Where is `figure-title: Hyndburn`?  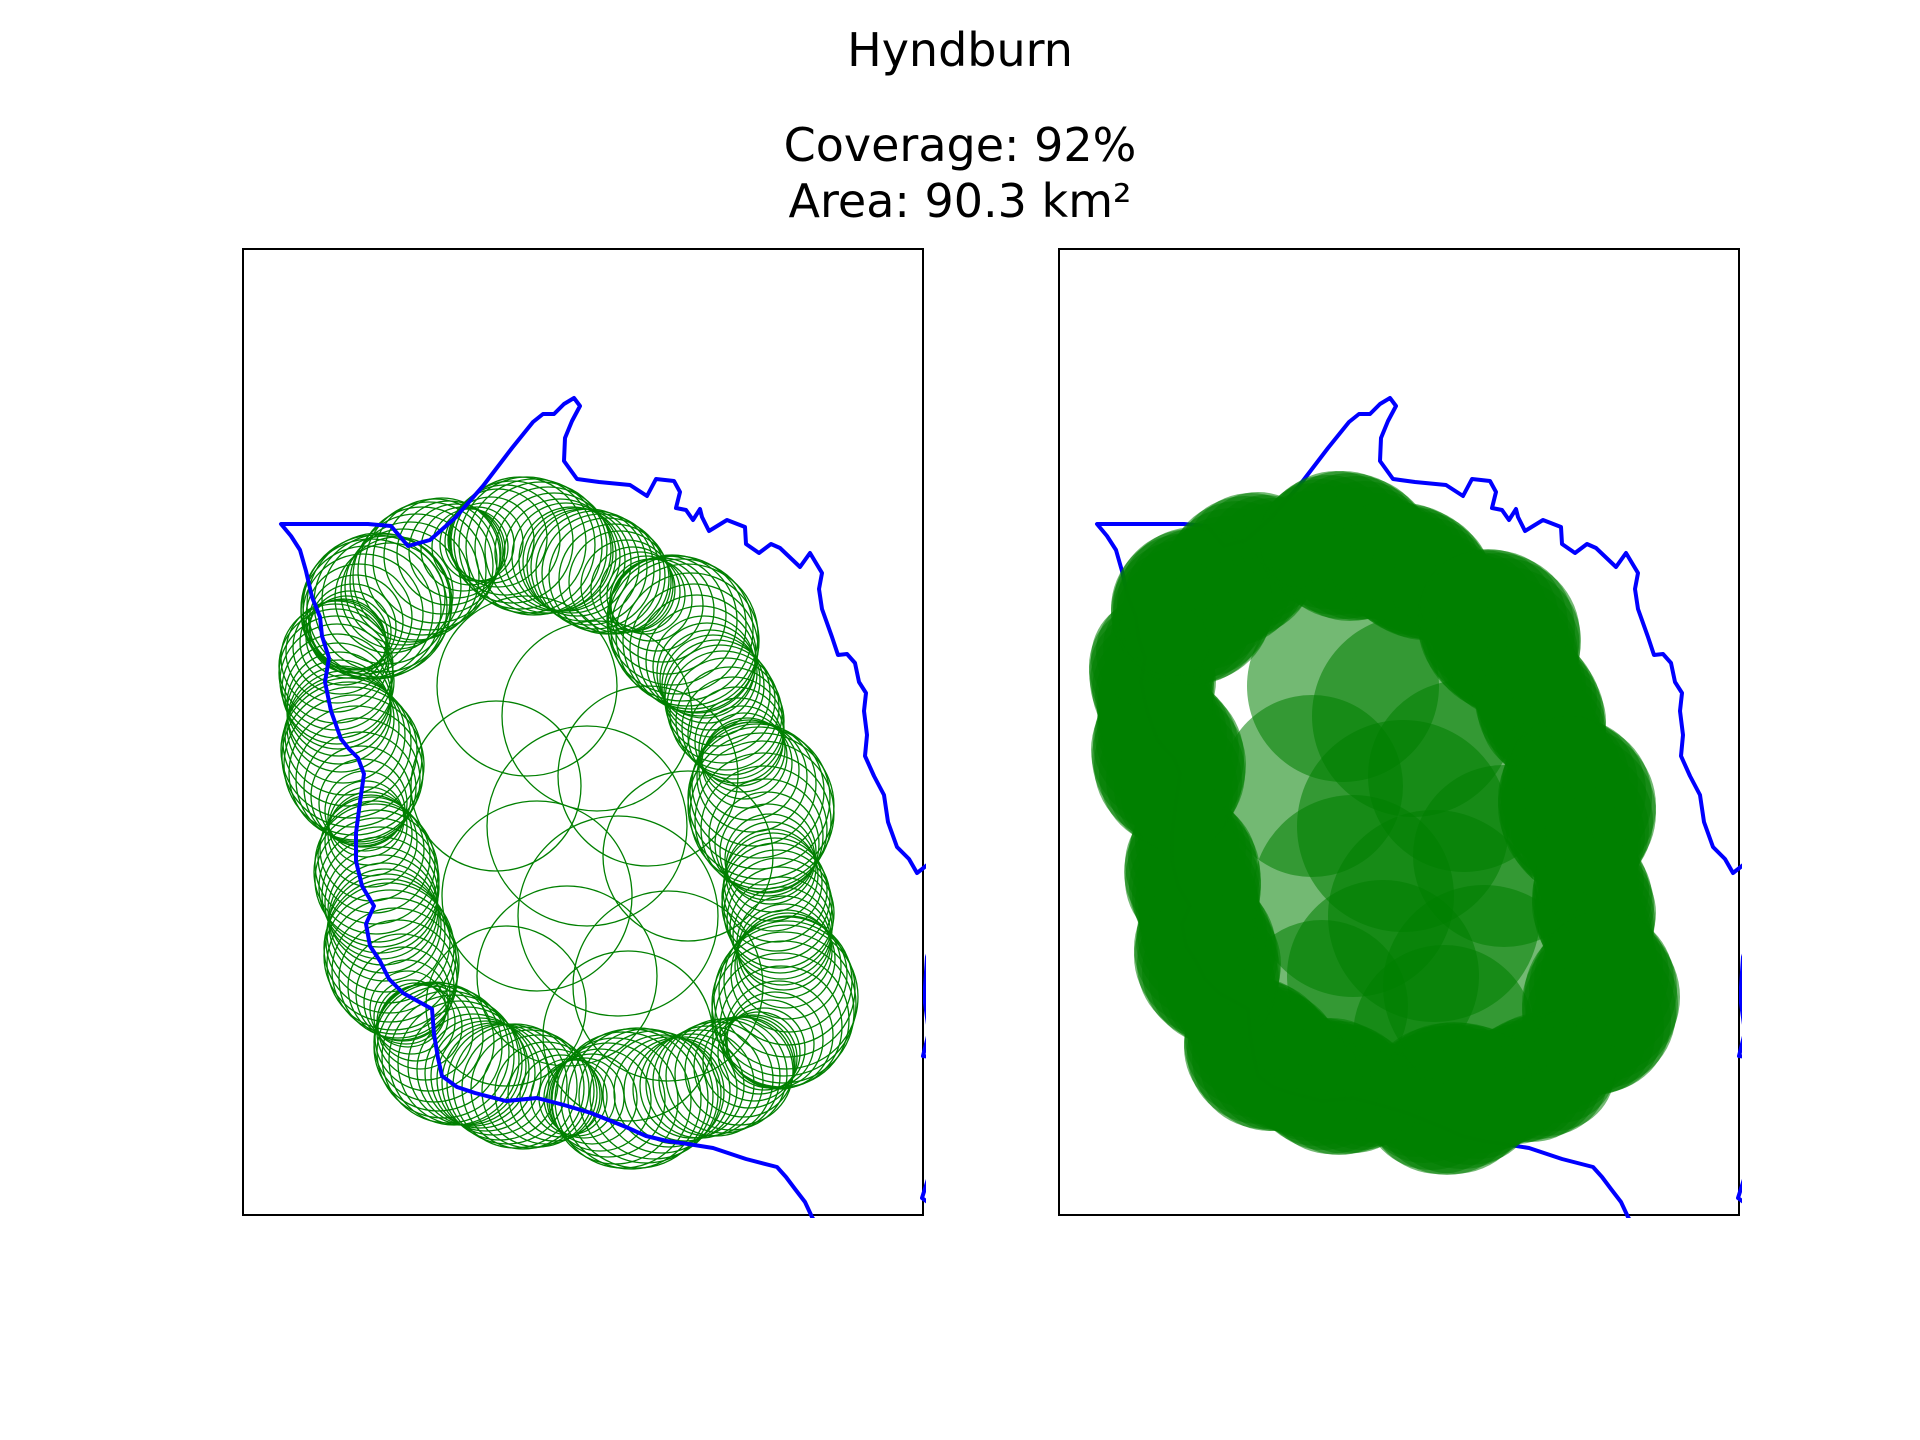
figure-title: Hyndburn is located at coordinates (960, 50).